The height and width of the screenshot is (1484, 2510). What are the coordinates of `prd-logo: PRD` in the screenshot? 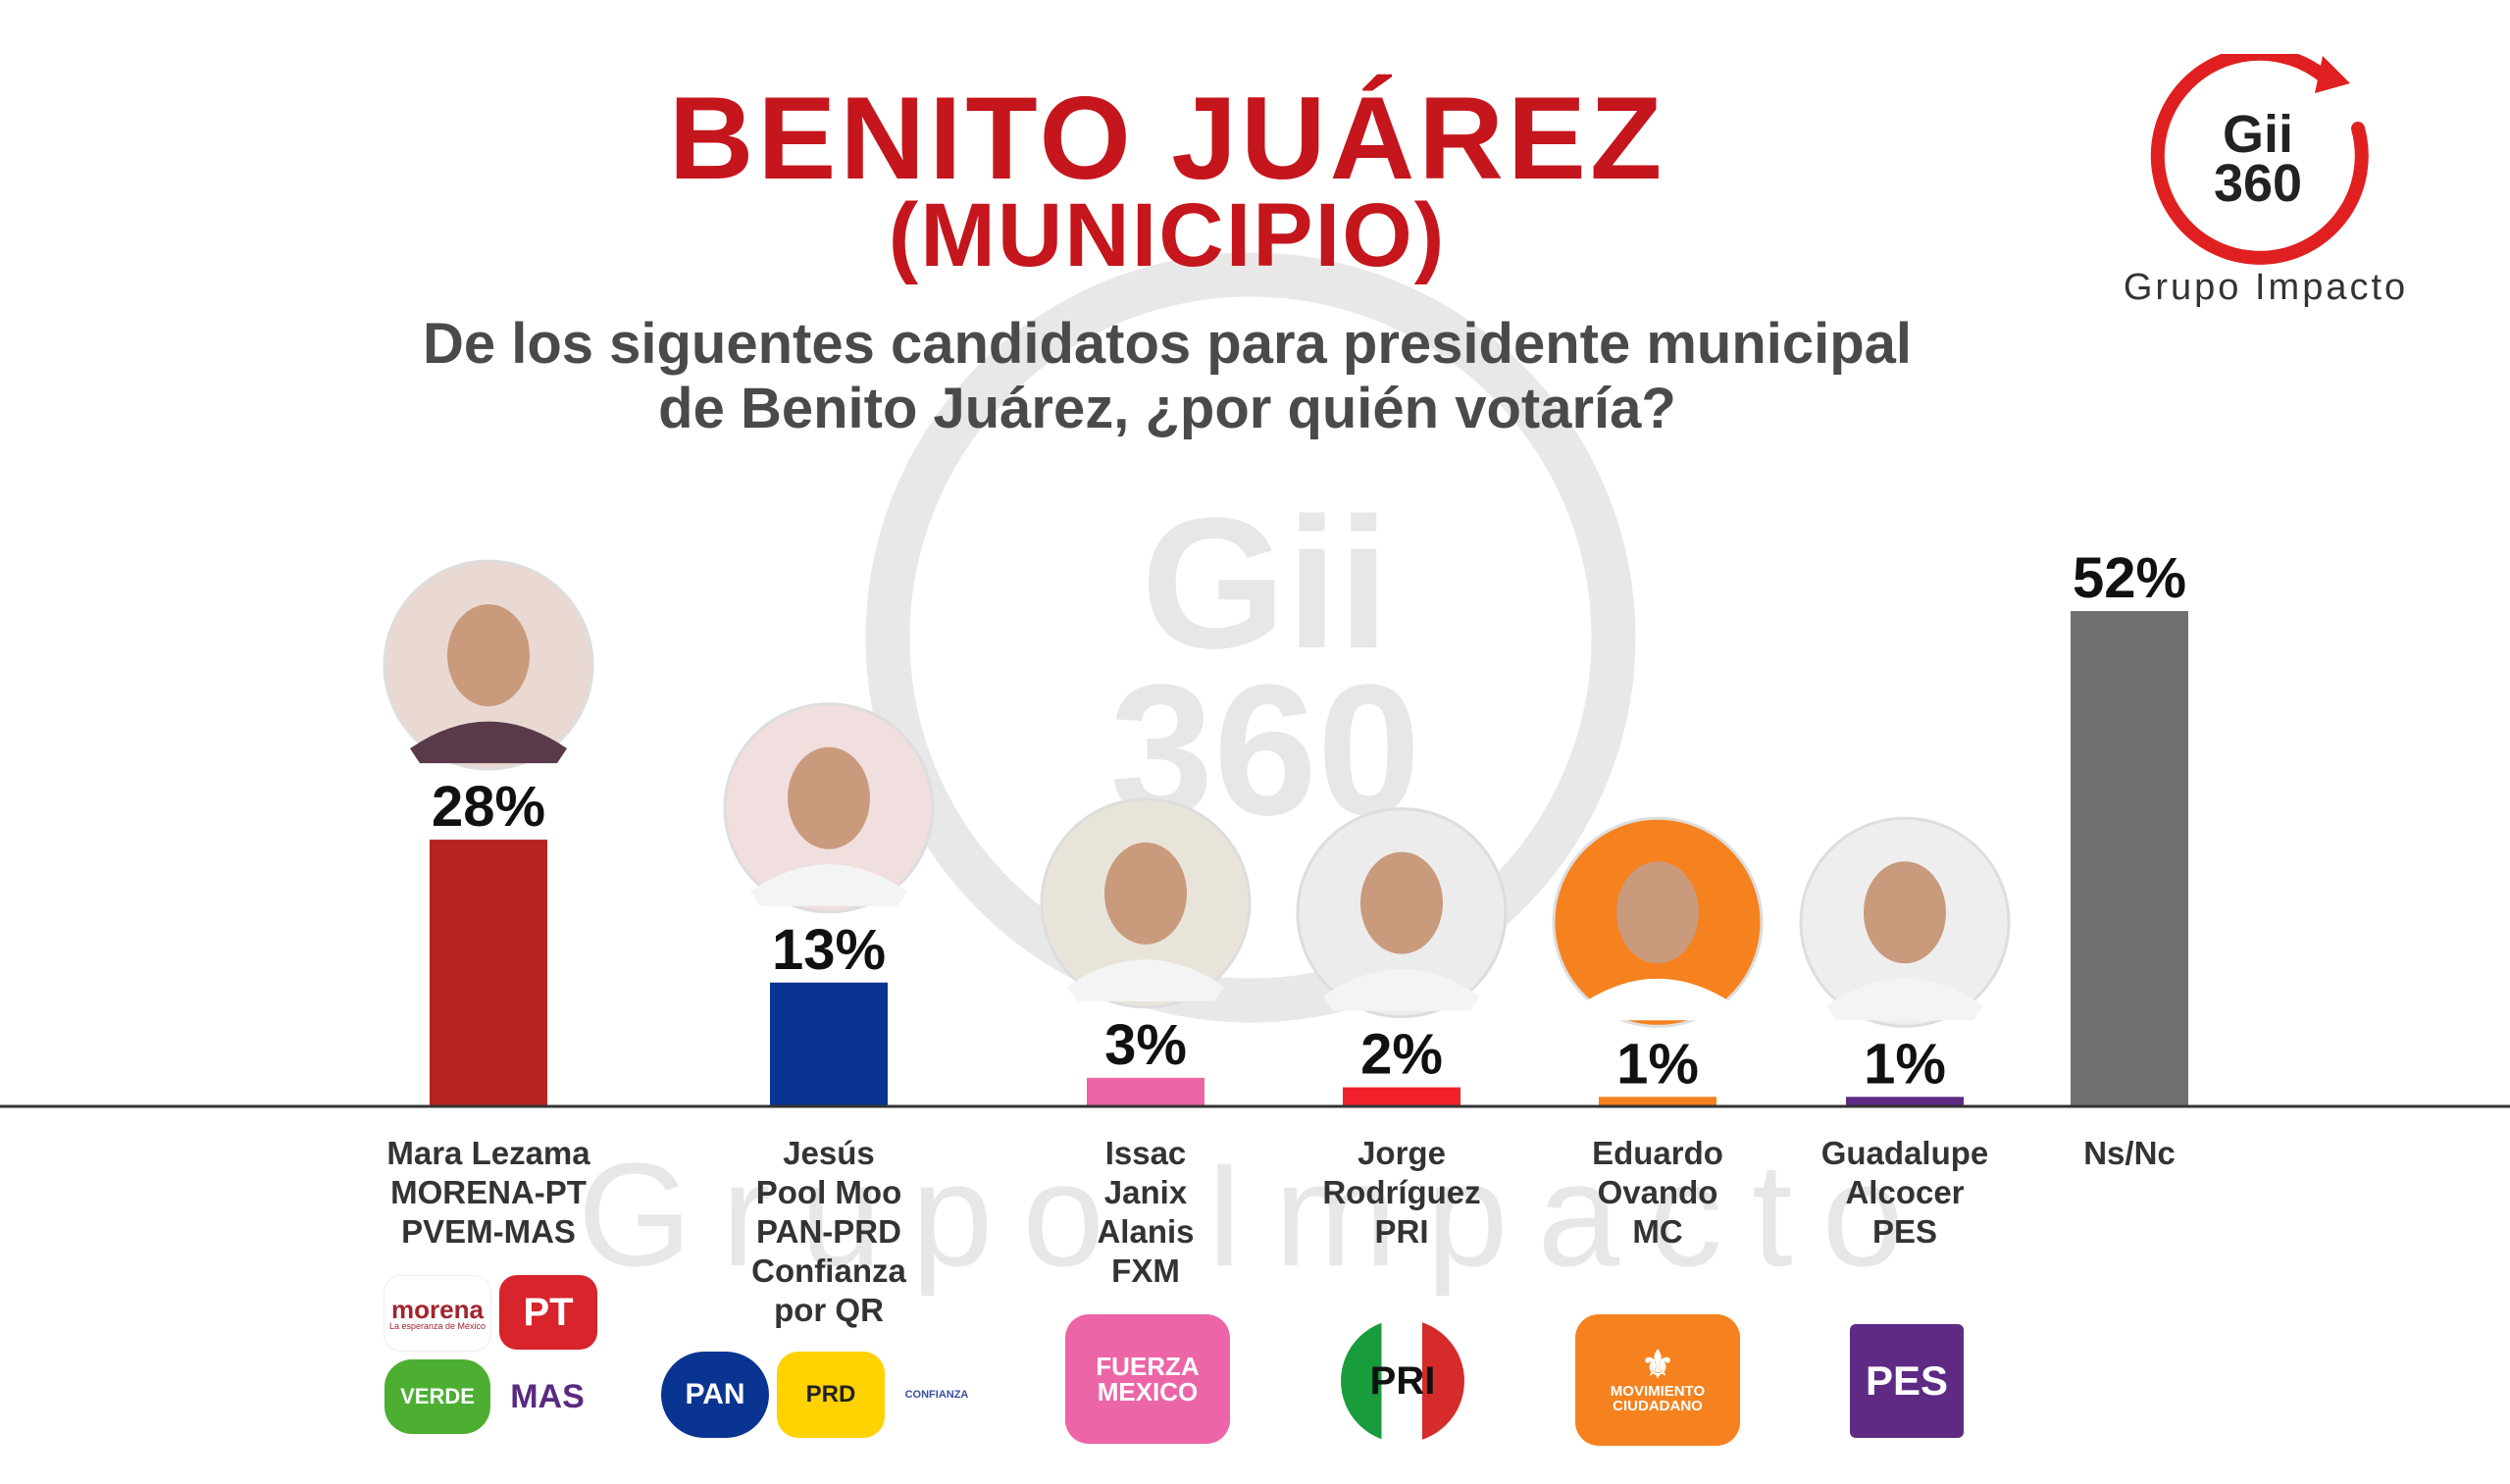 It's located at (831, 1395).